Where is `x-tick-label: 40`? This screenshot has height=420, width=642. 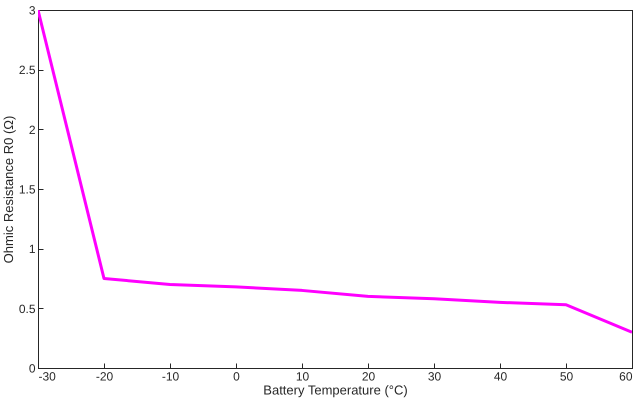
x-tick-label: 40 is located at coordinates (501, 377).